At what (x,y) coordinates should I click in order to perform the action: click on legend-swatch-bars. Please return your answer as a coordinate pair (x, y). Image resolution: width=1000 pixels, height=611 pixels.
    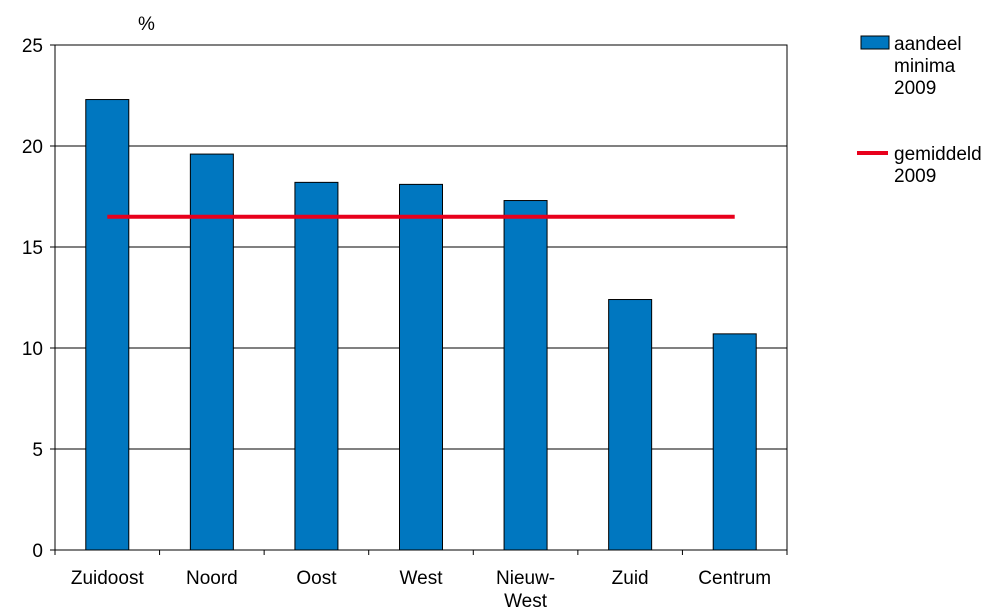
    Looking at the image, I should click on (875, 42).